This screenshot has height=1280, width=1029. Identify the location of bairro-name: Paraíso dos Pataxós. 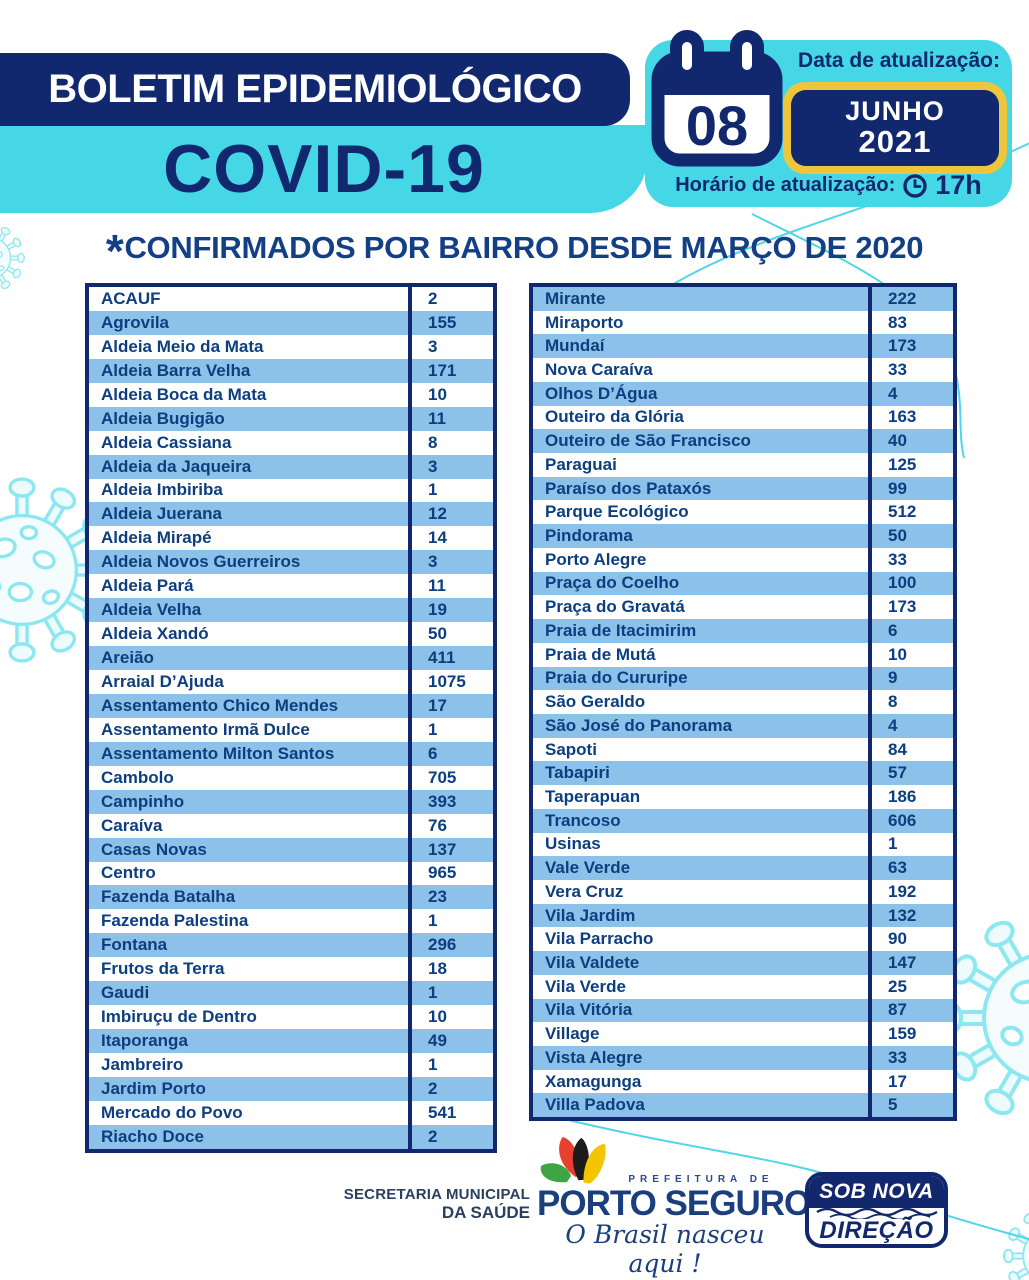
(702, 488).